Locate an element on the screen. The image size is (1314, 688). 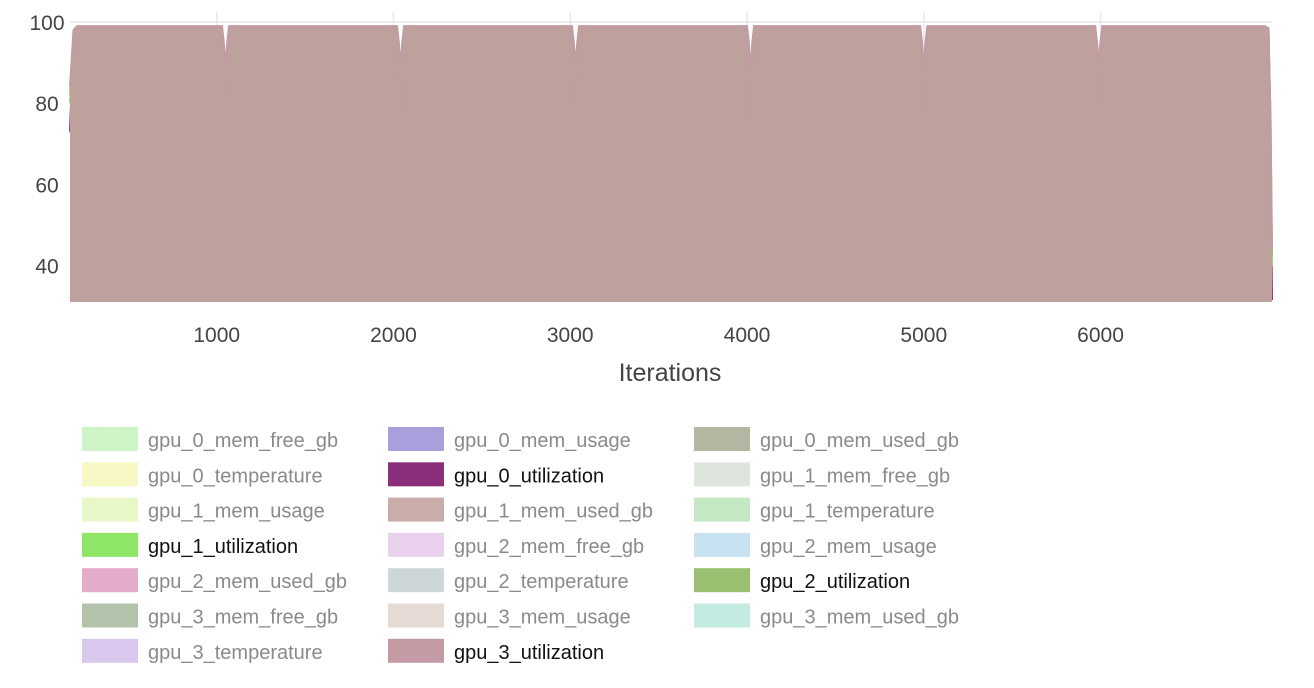
x-tick-label: 2000 is located at coordinates (393, 335).